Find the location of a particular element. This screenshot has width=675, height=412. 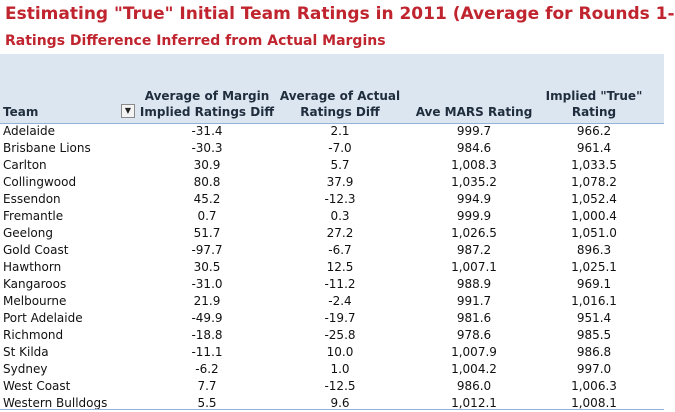

cell-actual-diff: -7.0 is located at coordinates (340, 148).